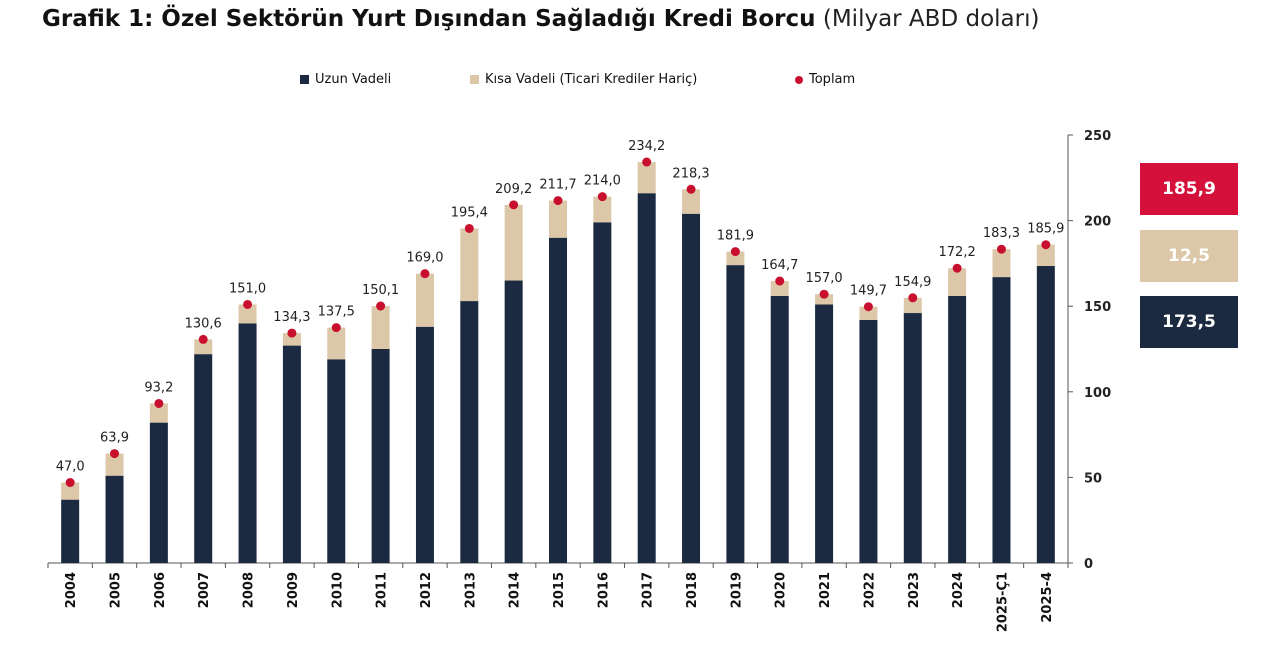 Image resolution: width=1280 pixels, height=646 pixels. What do you see at coordinates (735, 236) in the screenshot?
I see `total-data-label: 181,9` at bounding box center [735, 236].